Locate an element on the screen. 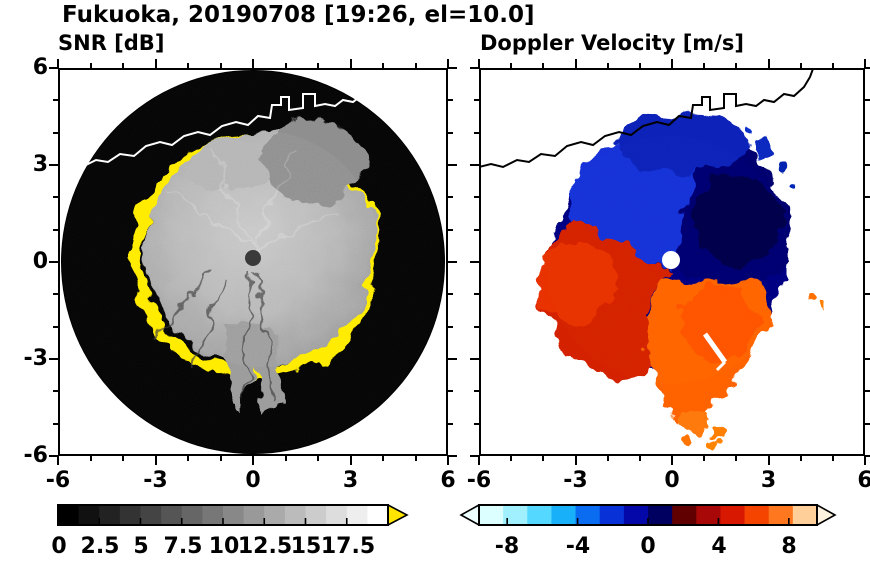 The height and width of the screenshot is (570, 870). x-tick-label: -3 is located at coordinates (575, 480).